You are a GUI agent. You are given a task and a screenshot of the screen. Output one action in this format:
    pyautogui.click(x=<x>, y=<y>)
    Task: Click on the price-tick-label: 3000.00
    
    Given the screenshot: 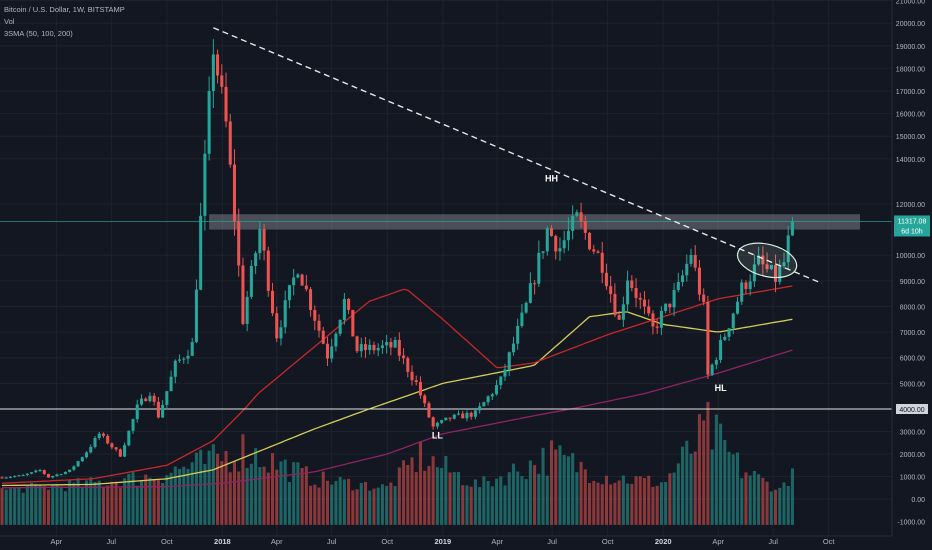 What is the action you would take?
    pyautogui.click(x=912, y=433)
    